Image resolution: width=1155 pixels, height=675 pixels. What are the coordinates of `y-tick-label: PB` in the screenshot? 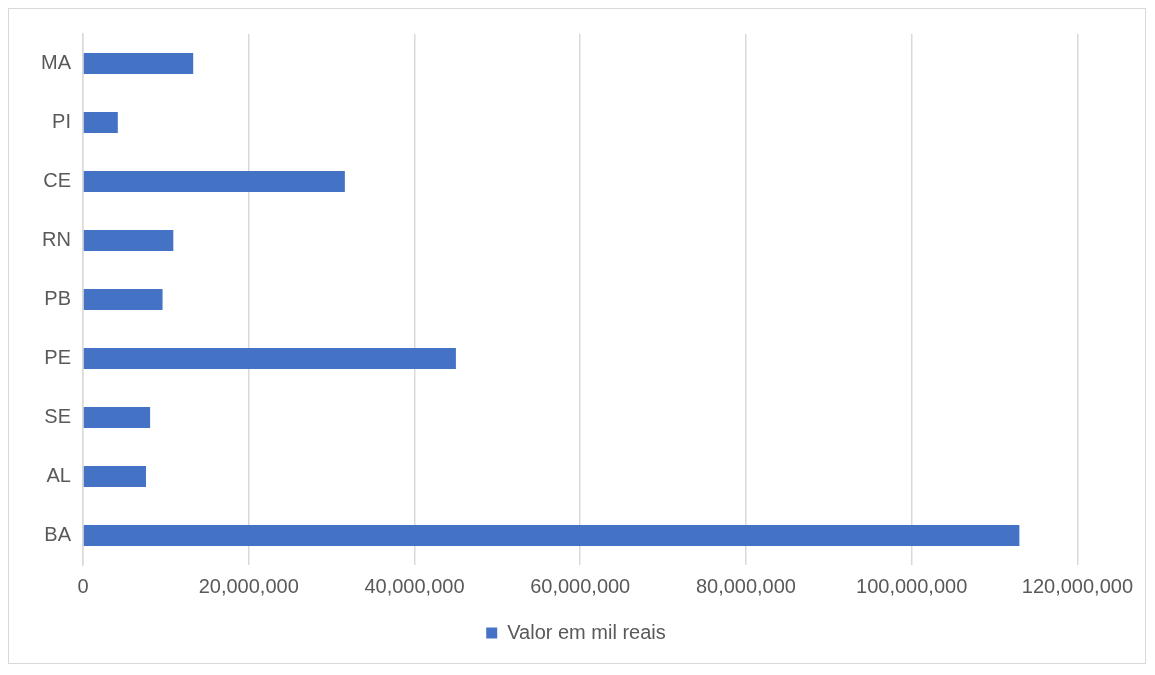 It's located at (57, 298).